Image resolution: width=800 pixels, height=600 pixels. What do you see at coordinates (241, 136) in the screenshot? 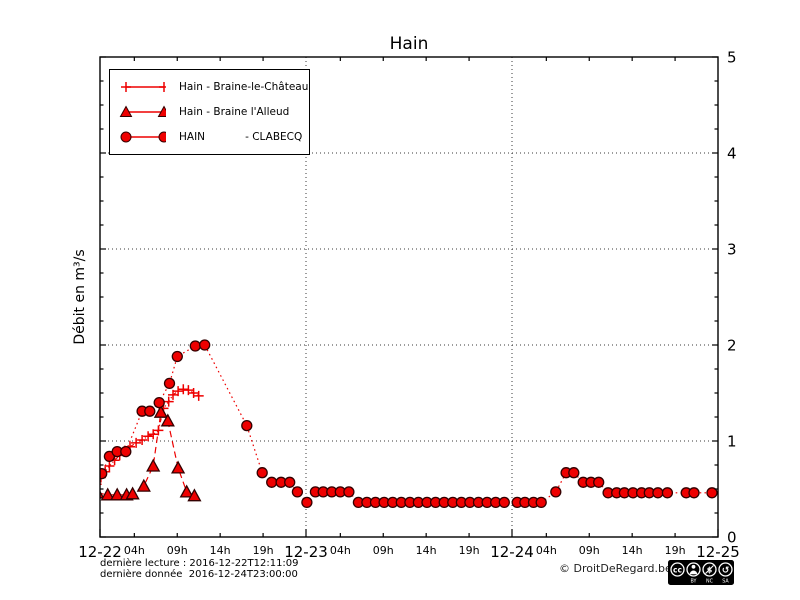
I see `legend-label: HAIN - CLABECQ` at bounding box center [241, 136].